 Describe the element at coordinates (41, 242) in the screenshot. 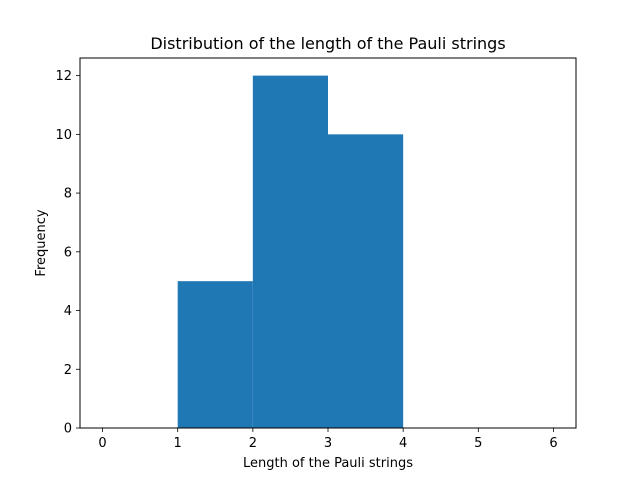

I see `y-axis-label: Frequency` at that location.